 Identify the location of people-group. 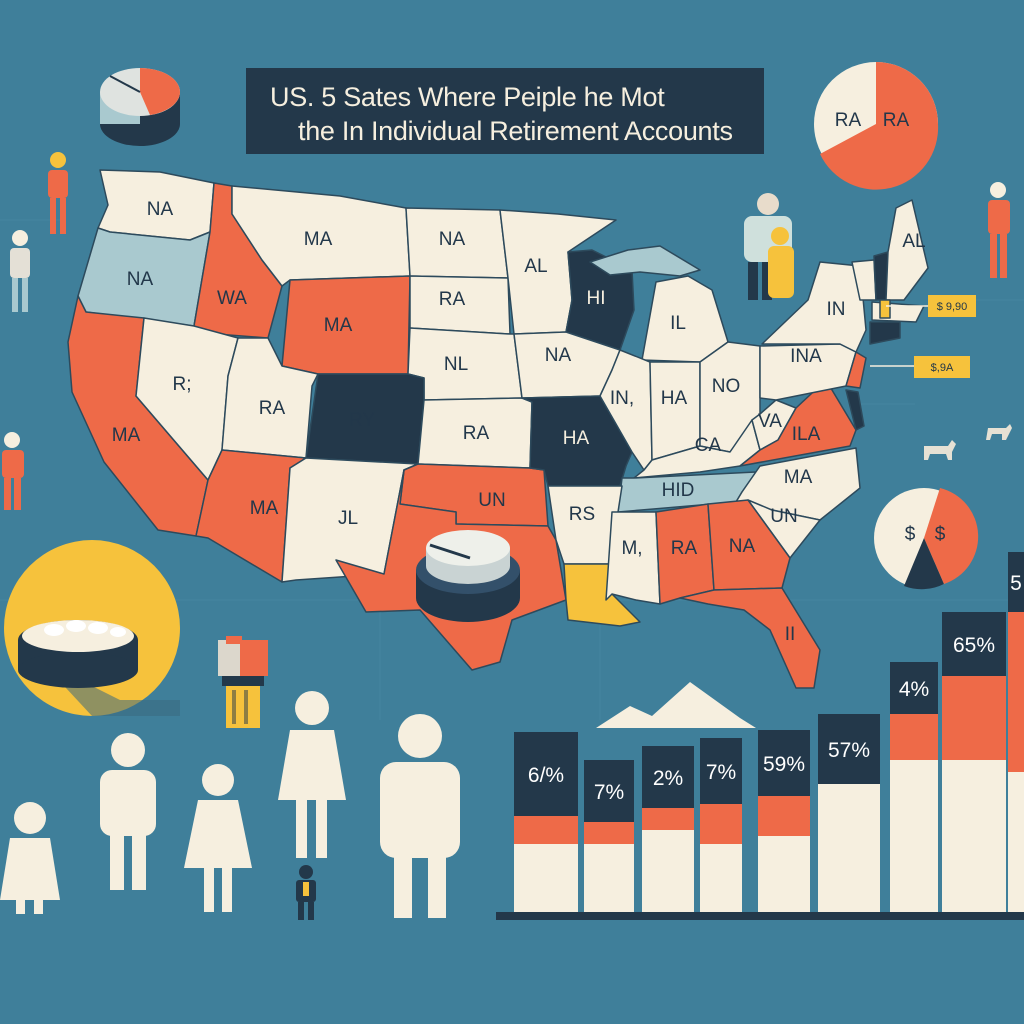
(230, 804).